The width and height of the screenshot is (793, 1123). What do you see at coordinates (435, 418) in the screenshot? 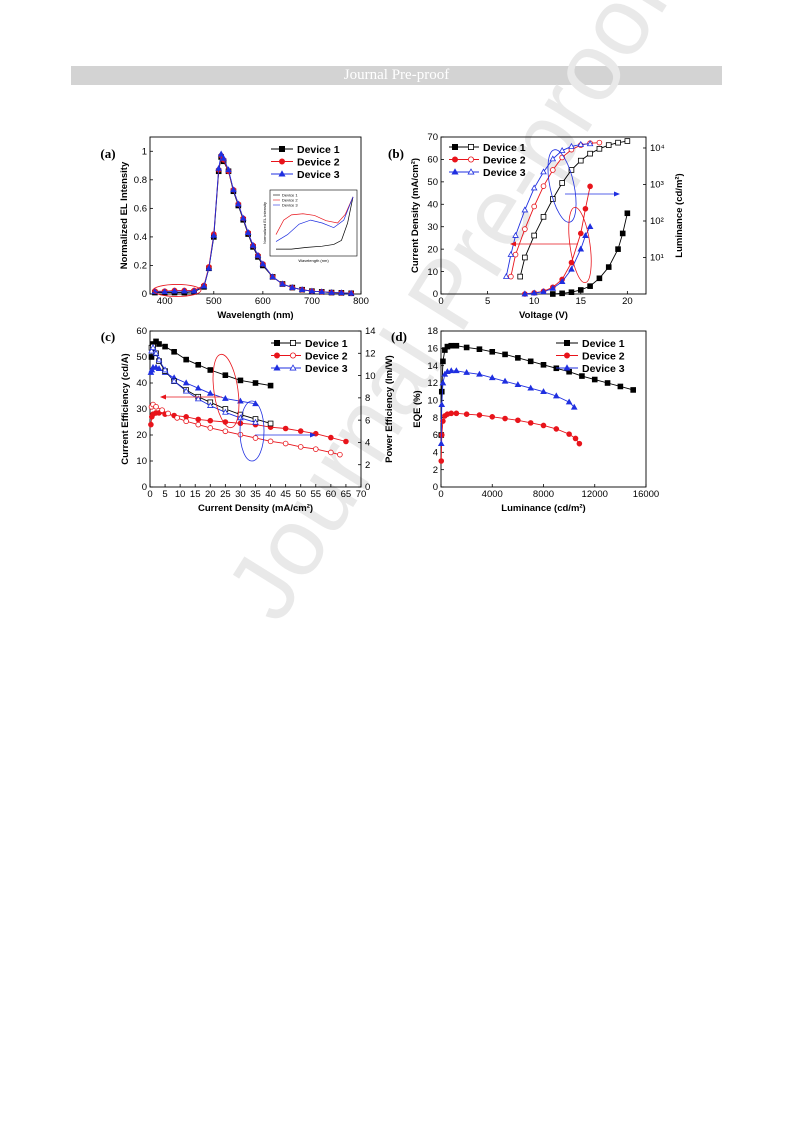
I see `y-tick-label: 8` at bounding box center [435, 418].